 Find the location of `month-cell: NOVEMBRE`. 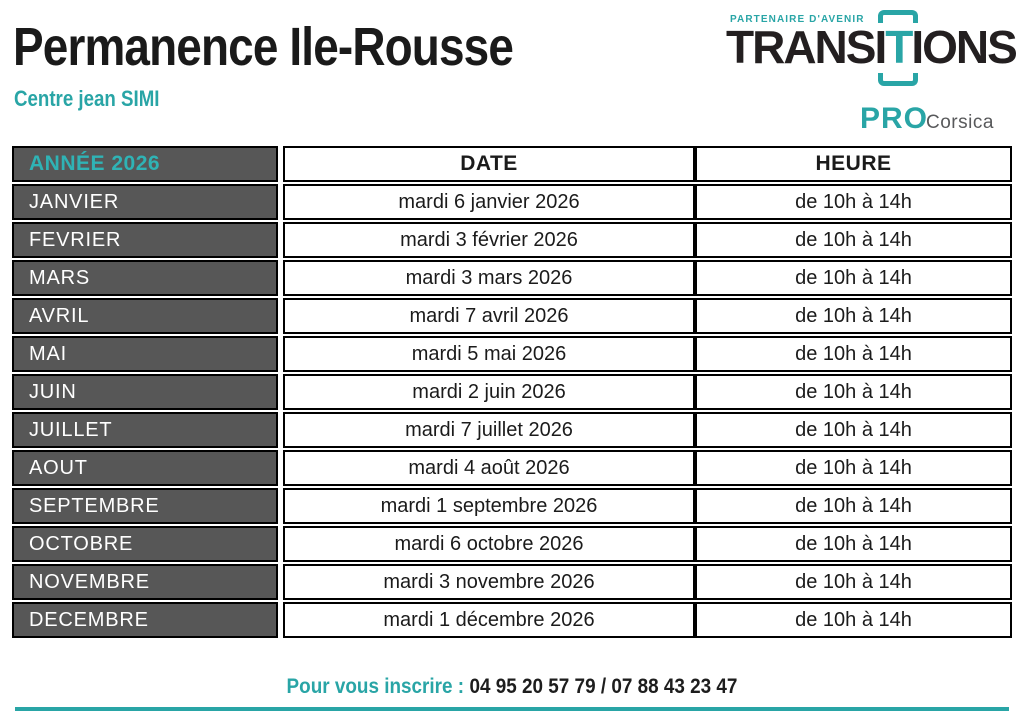

month-cell: NOVEMBRE is located at coordinates (145, 582).